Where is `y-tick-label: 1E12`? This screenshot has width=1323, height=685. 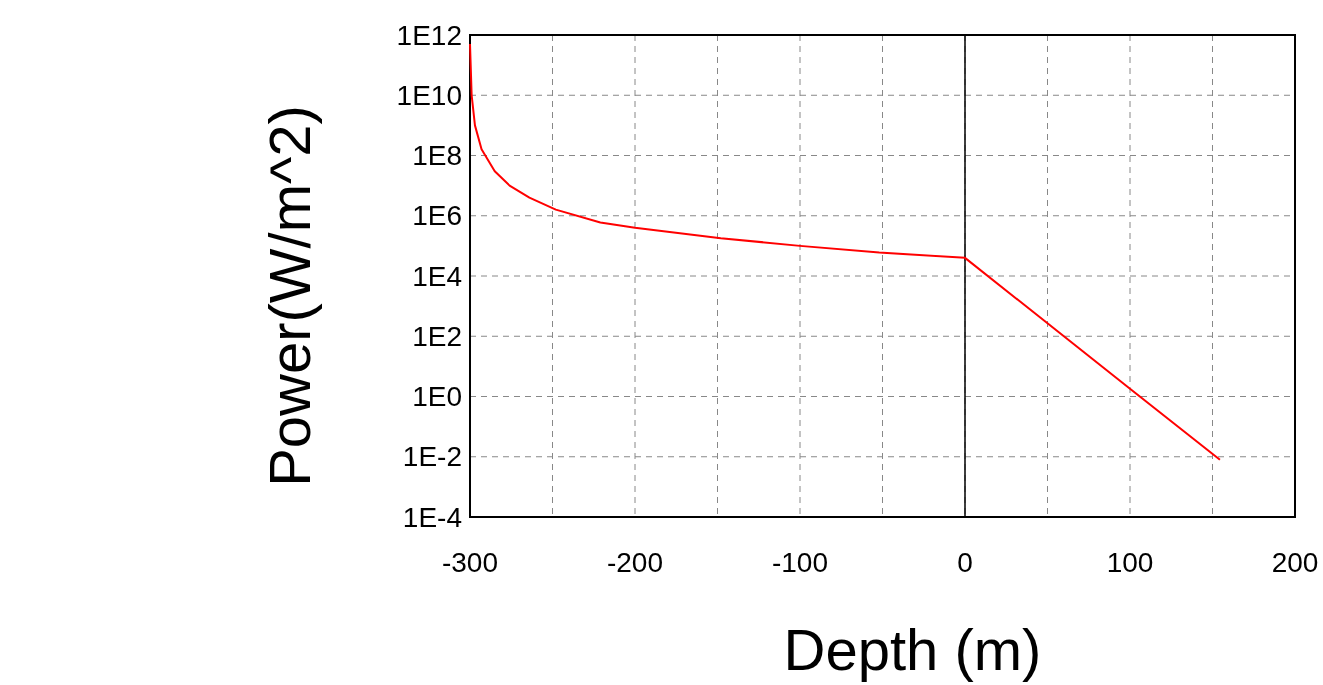 y-tick-label: 1E12 is located at coordinates (429, 35).